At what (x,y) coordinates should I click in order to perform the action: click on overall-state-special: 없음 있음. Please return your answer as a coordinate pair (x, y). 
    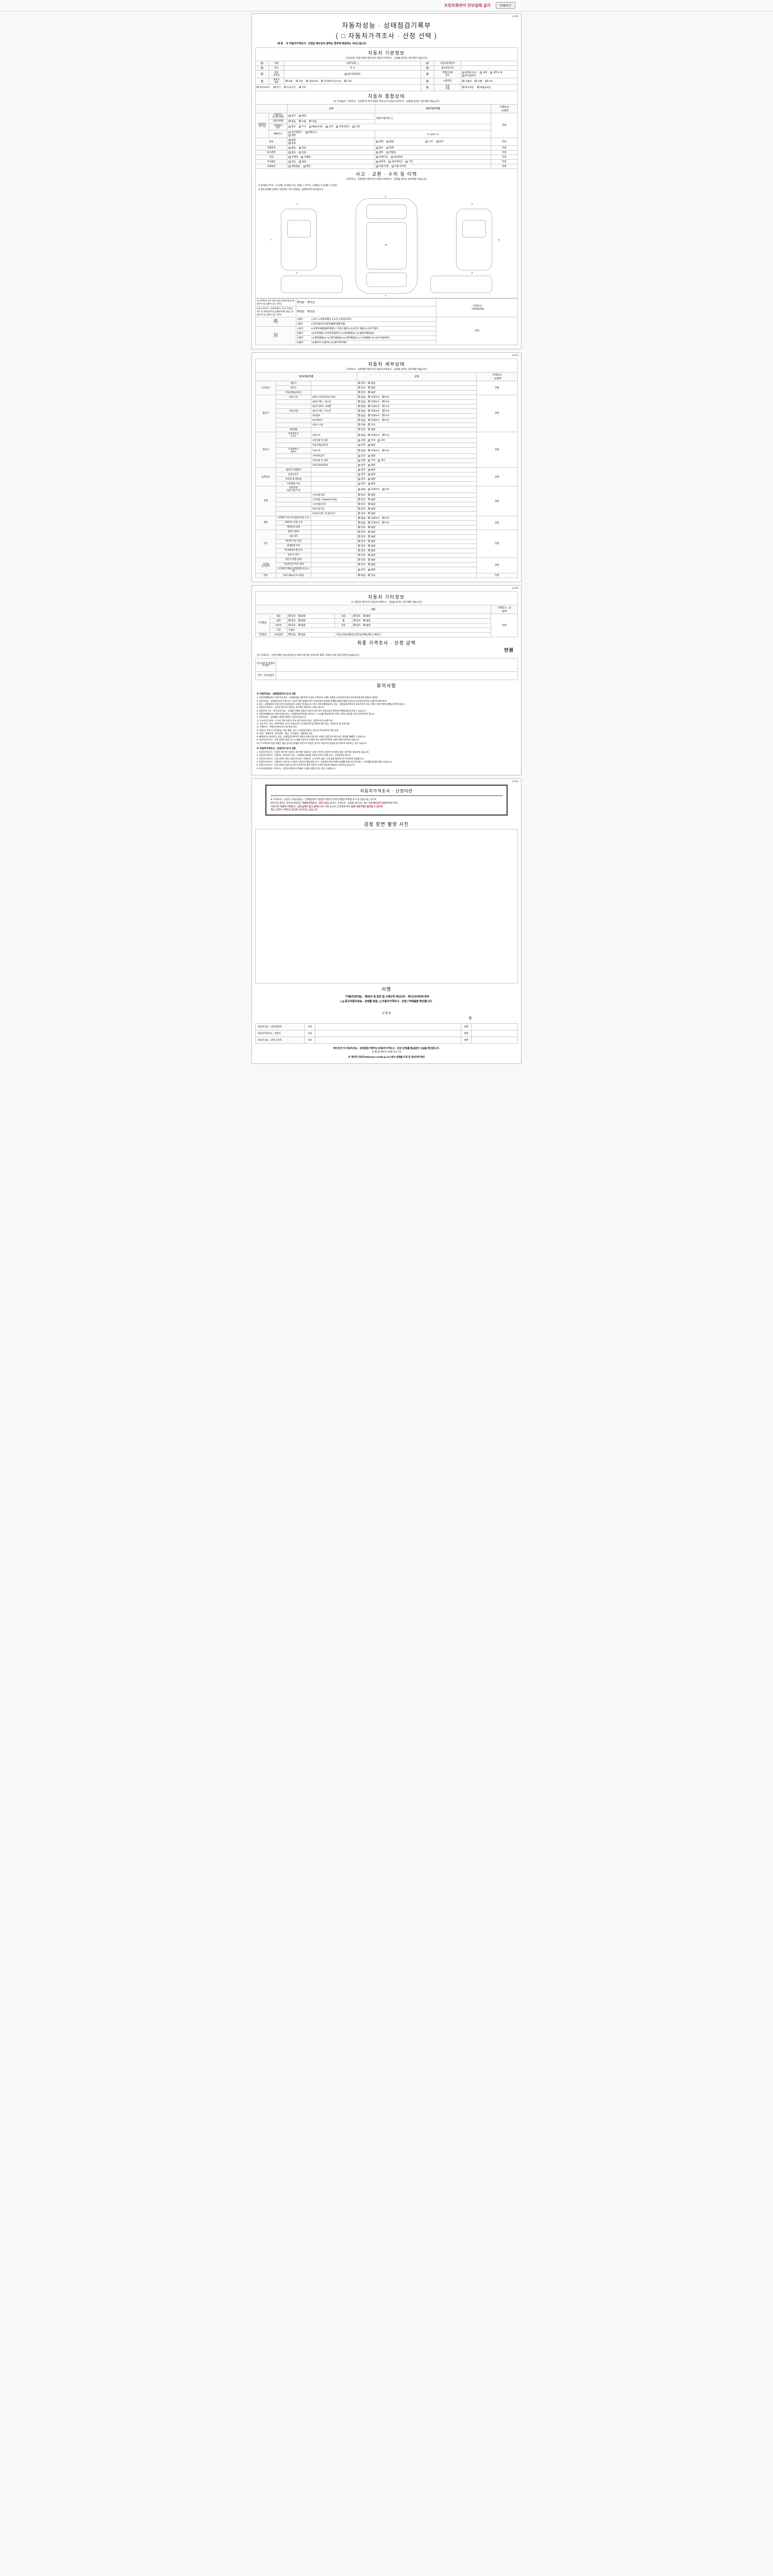
    Looking at the image, I should click on (331, 148).